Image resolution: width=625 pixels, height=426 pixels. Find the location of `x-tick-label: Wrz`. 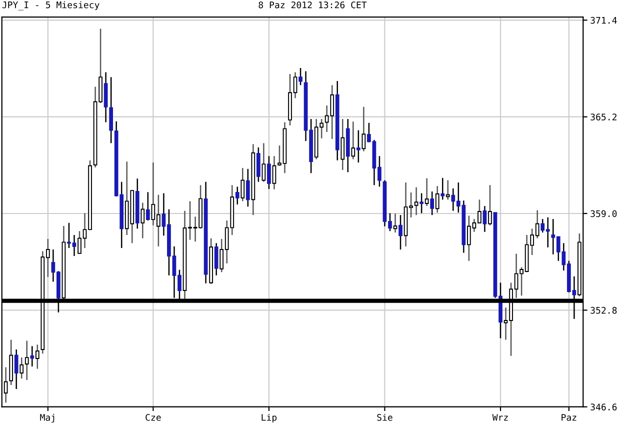

x-tick-label: Wrz is located at coordinates (500, 417).